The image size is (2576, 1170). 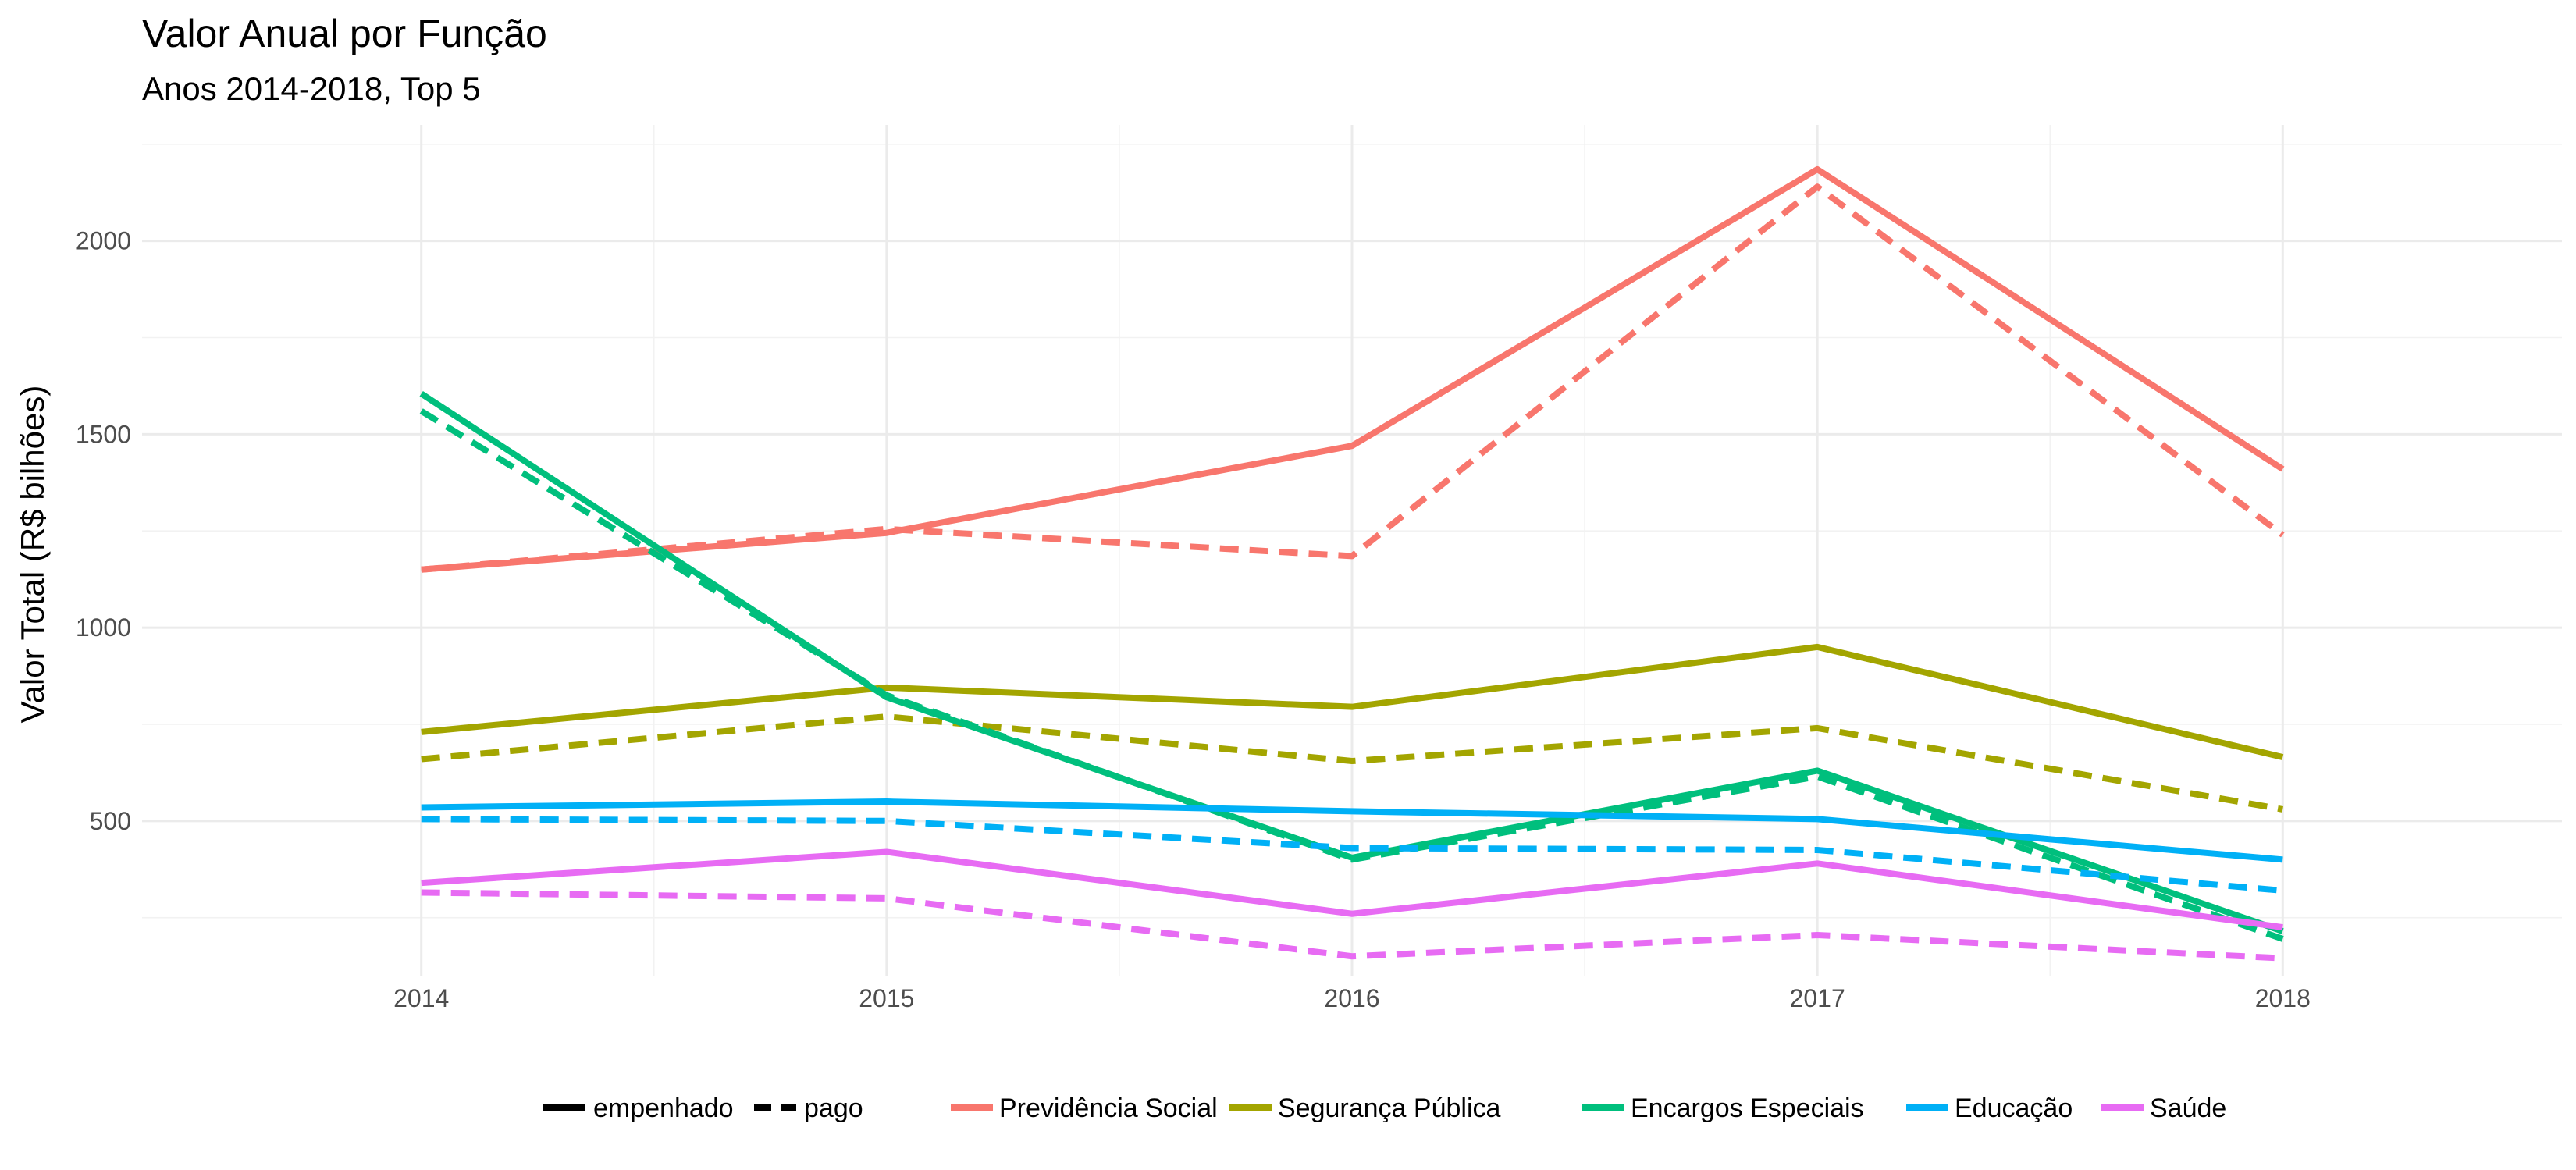 What do you see at coordinates (311, 88) in the screenshot?
I see `chart-subtitle: Anos 2014-2018, Top 5` at bounding box center [311, 88].